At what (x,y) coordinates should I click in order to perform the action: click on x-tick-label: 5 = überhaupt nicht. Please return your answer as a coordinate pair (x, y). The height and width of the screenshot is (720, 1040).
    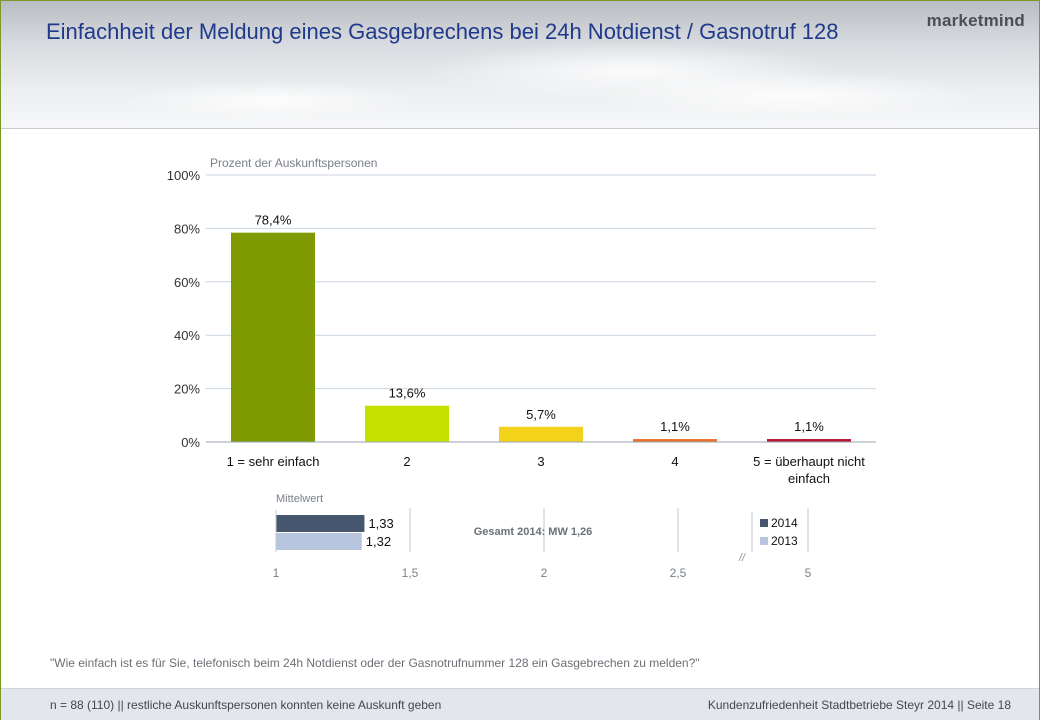
    Looking at the image, I should click on (809, 461).